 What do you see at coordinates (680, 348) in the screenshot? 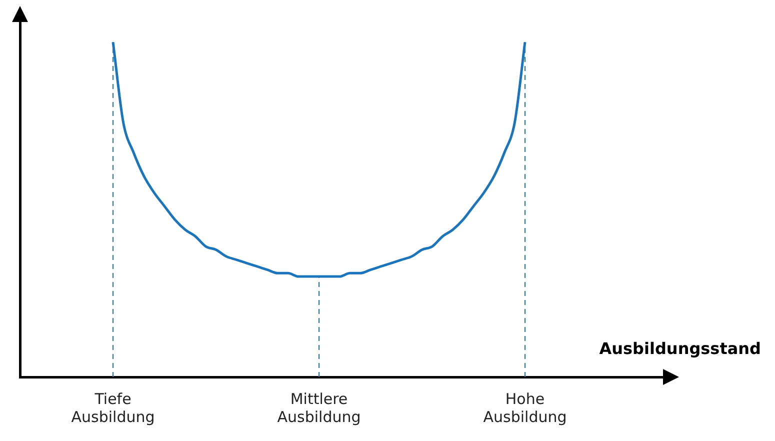
I see `x-axis-title: Ausbildungsstand` at bounding box center [680, 348].